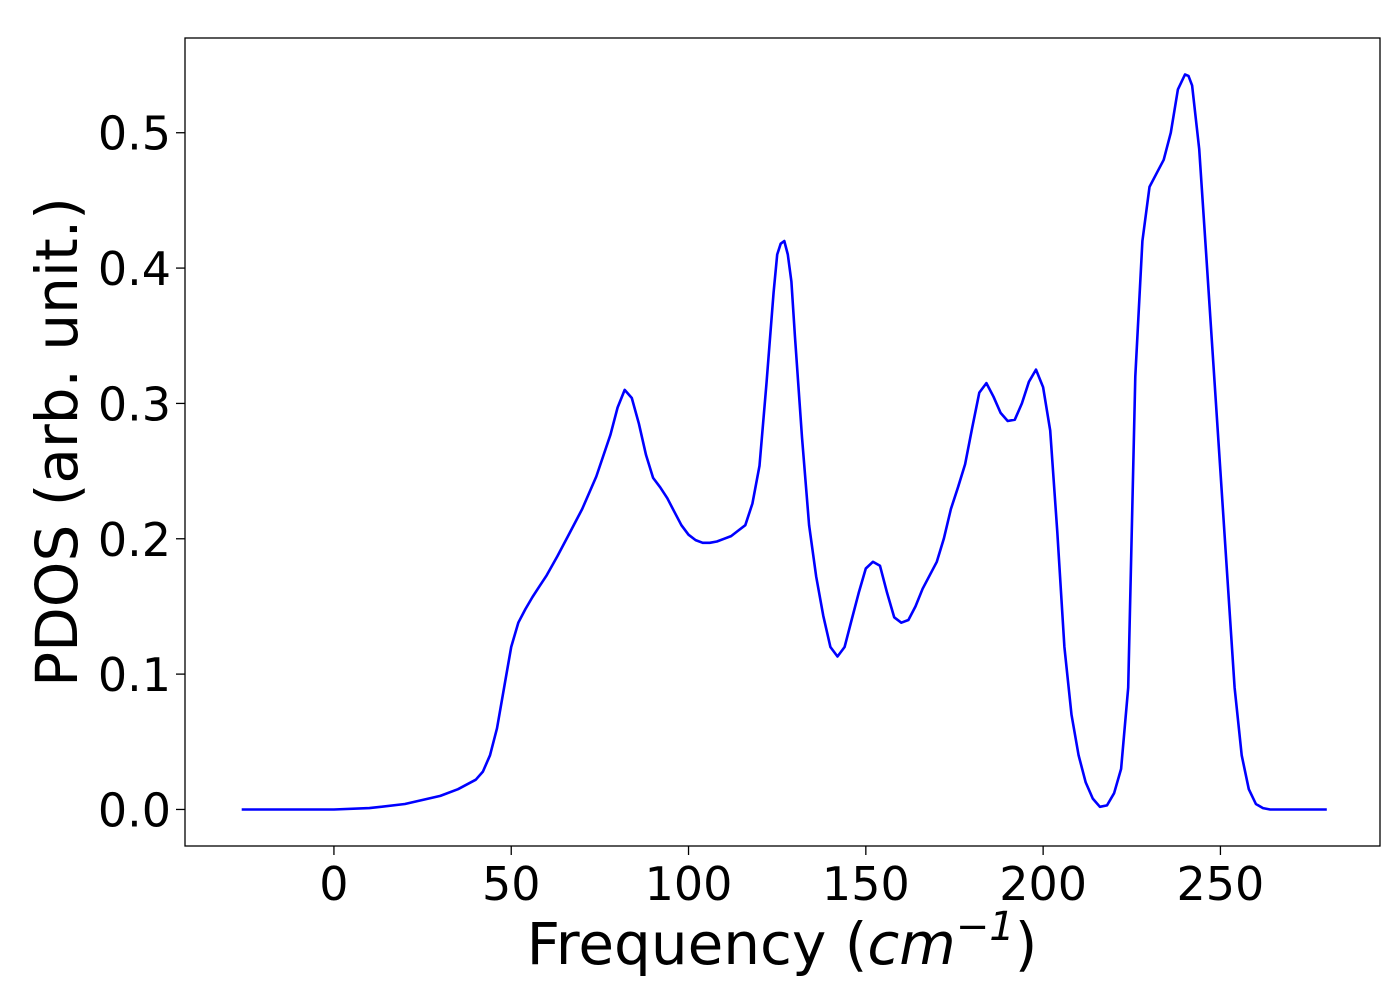 The image size is (1400, 1000). Describe the element at coordinates (134, 404) in the screenshot. I see `y-tick-label: 0.3` at that location.